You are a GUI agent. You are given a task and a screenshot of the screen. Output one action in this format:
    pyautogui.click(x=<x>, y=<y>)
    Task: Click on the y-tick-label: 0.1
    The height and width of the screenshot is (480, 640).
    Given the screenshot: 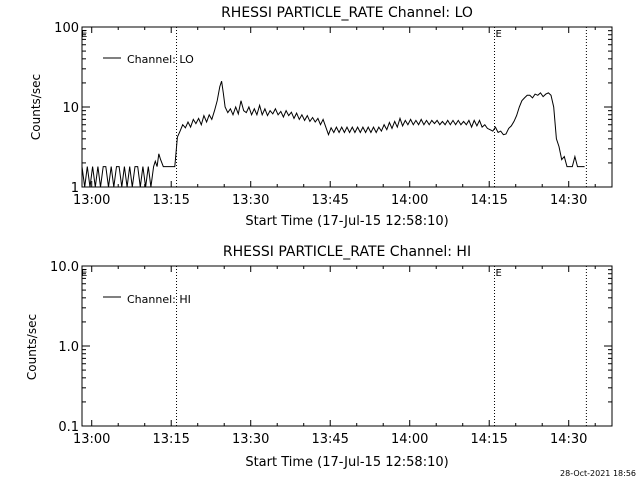 What is the action you would take?
    pyautogui.click(x=68, y=427)
    